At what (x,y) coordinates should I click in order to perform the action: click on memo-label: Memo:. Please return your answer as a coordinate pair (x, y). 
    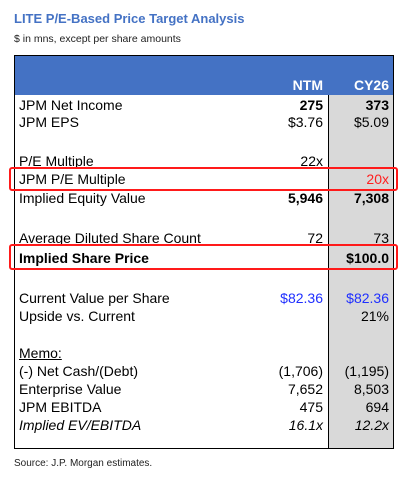
    Looking at the image, I should click on (40, 353).